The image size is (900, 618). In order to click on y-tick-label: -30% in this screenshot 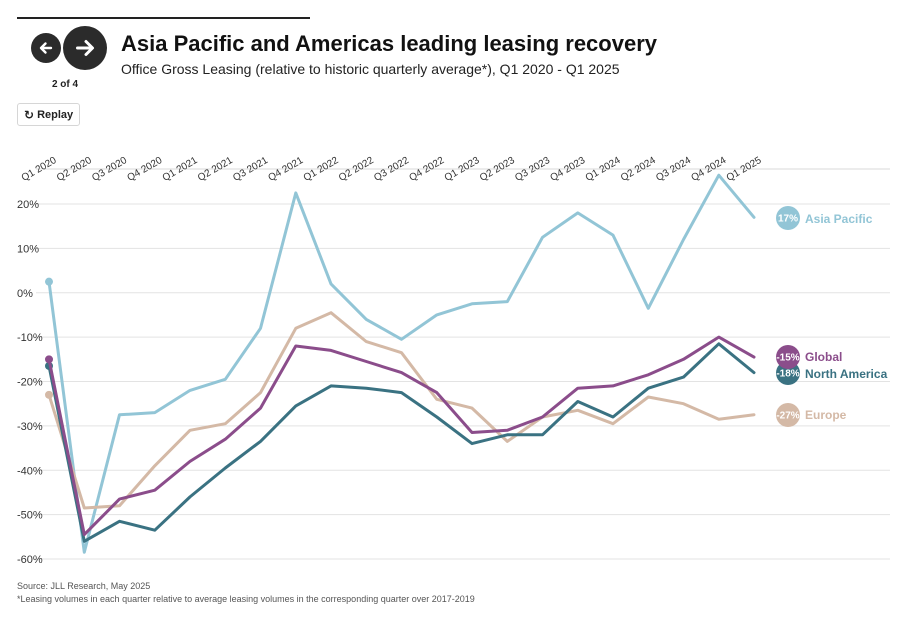, I will do `click(30, 427)`.